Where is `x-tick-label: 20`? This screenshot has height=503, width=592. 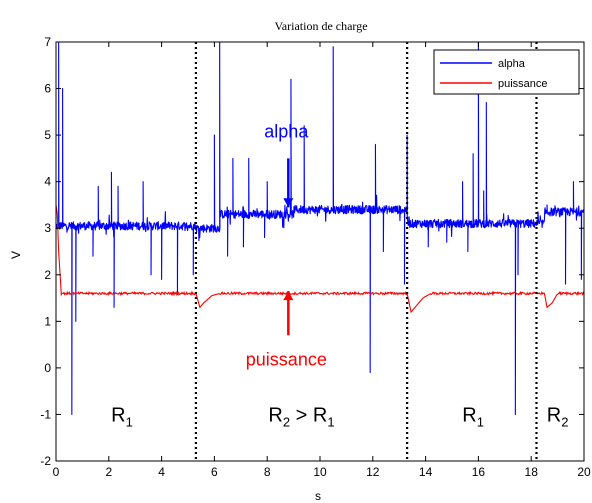 x-tick-label: 20 is located at coordinates (584, 472).